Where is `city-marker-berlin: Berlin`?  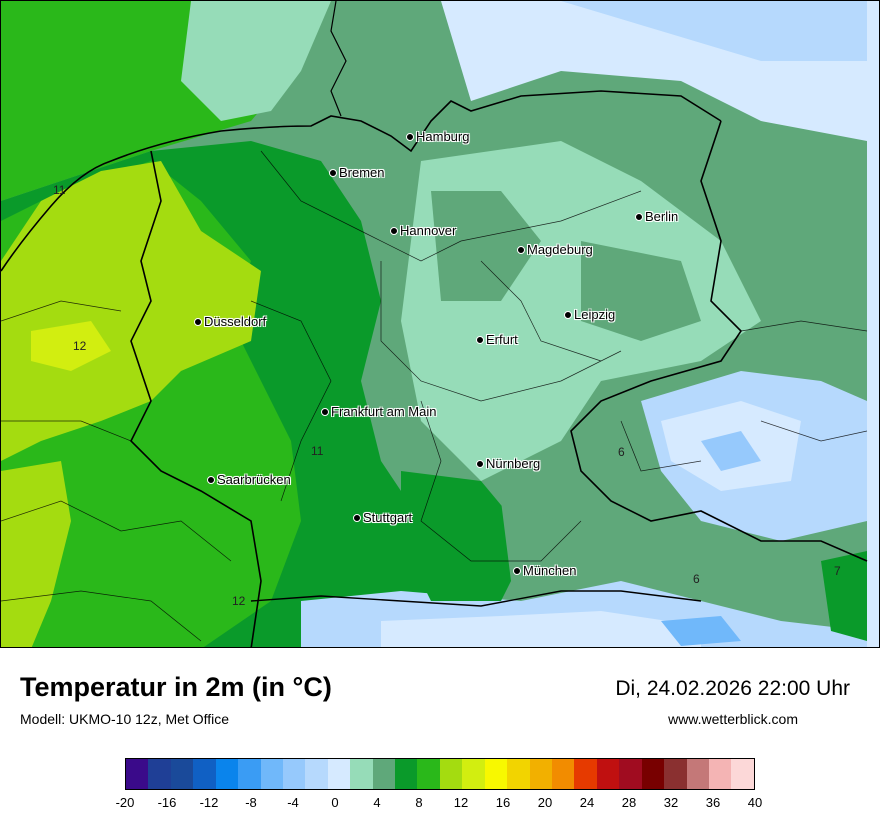
city-marker-berlin: Berlin is located at coordinates (656, 216).